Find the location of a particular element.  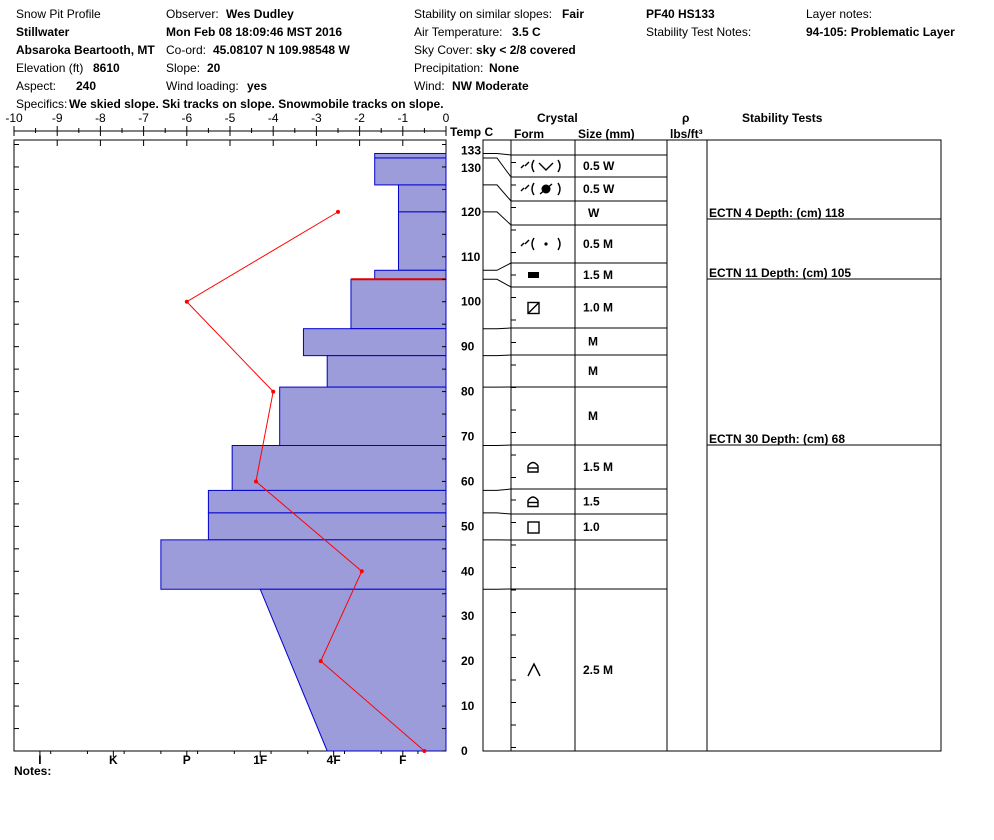

page-title: Snow Pit Profile is located at coordinates (58, 14).